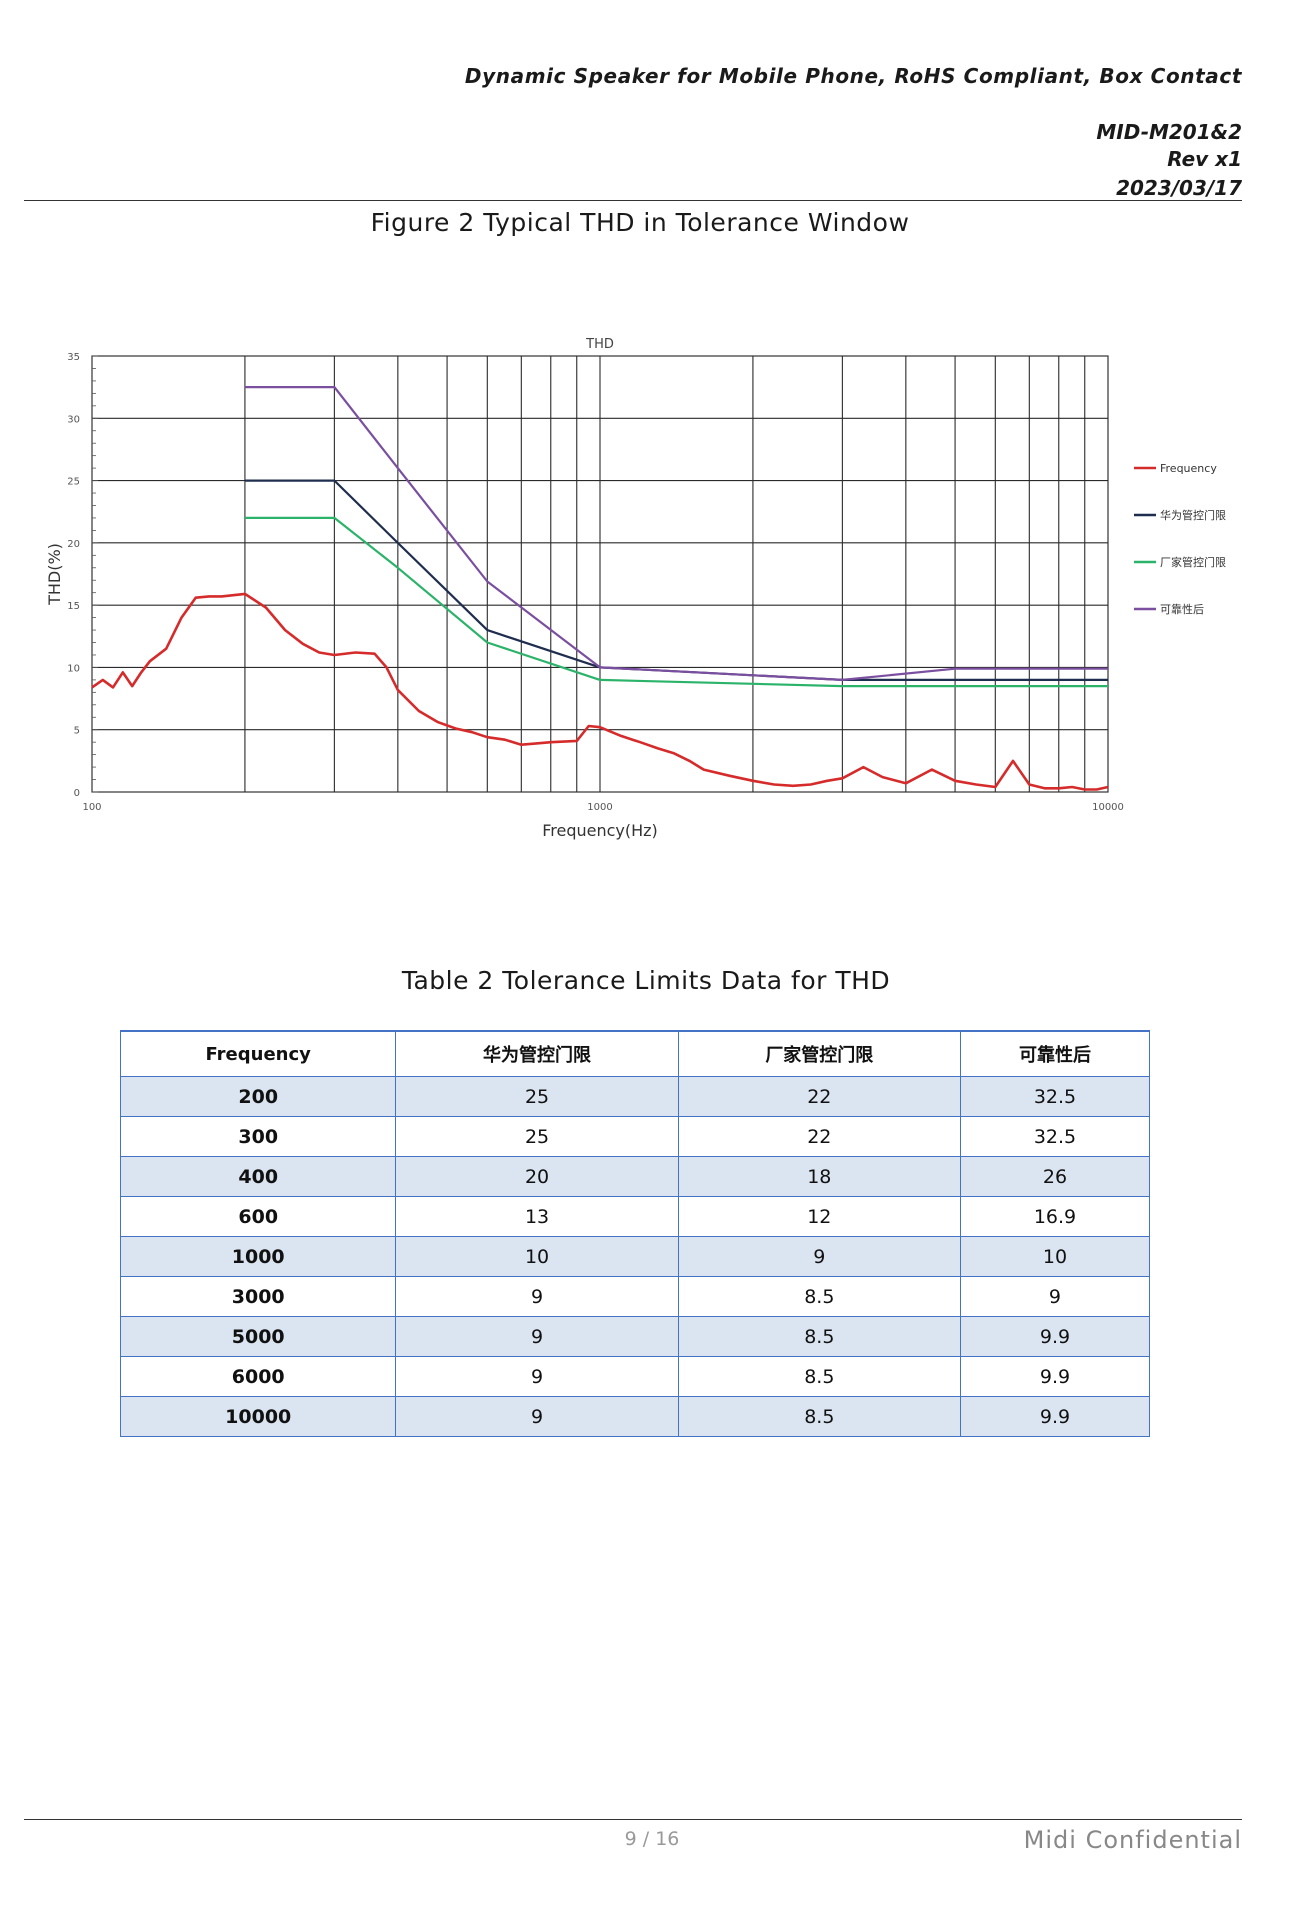 The width and height of the screenshot is (1304, 1916). Describe the element at coordinates (819, 1216) in the screenshot. I see `cell-vendor-limit: 12` at that location.